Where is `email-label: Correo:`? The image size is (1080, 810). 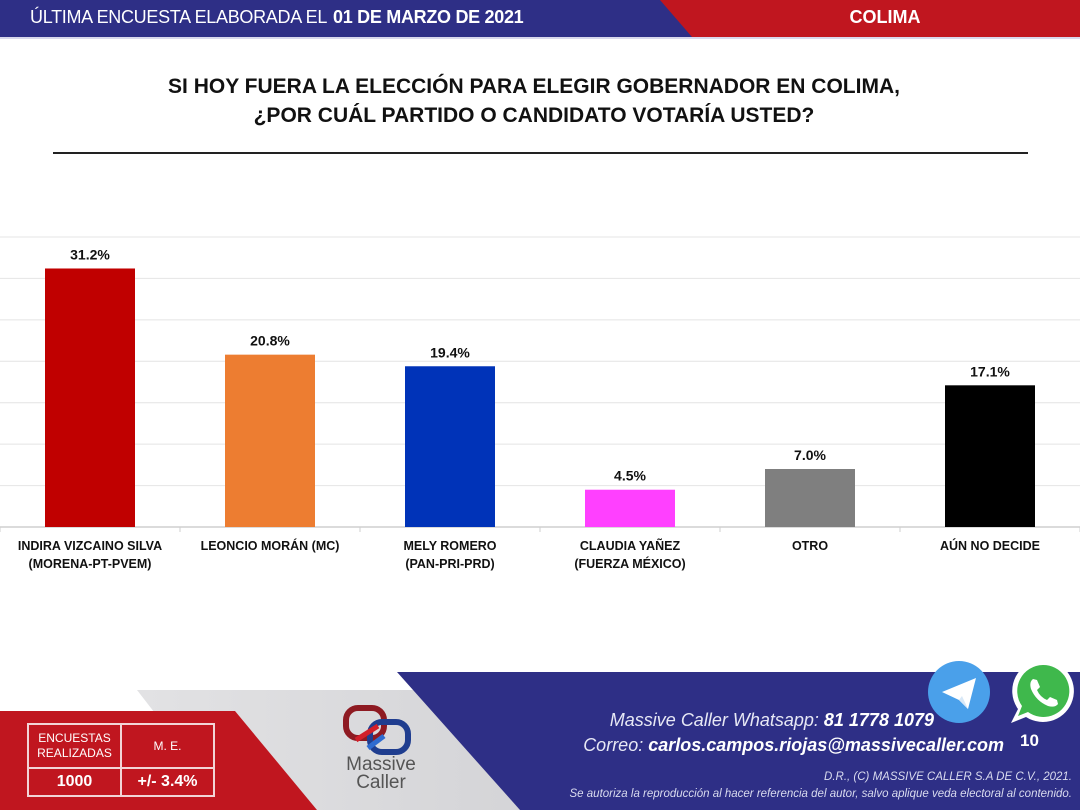 email-label: Correo: is located at coordinates (613, 745).